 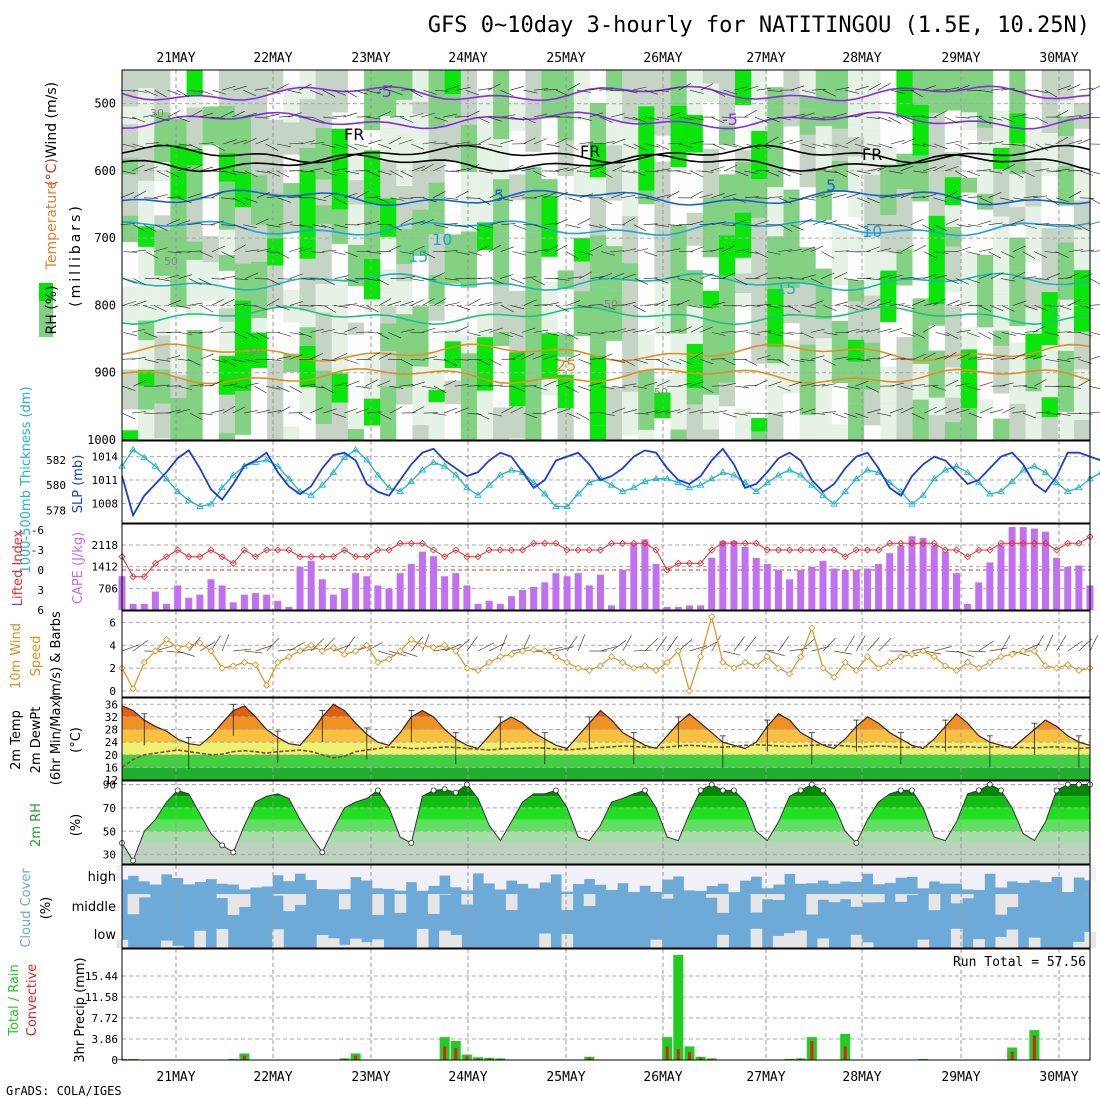 I want to click on precip-legend-total-rain: Total / Rain, so click(x=14, y=1000).